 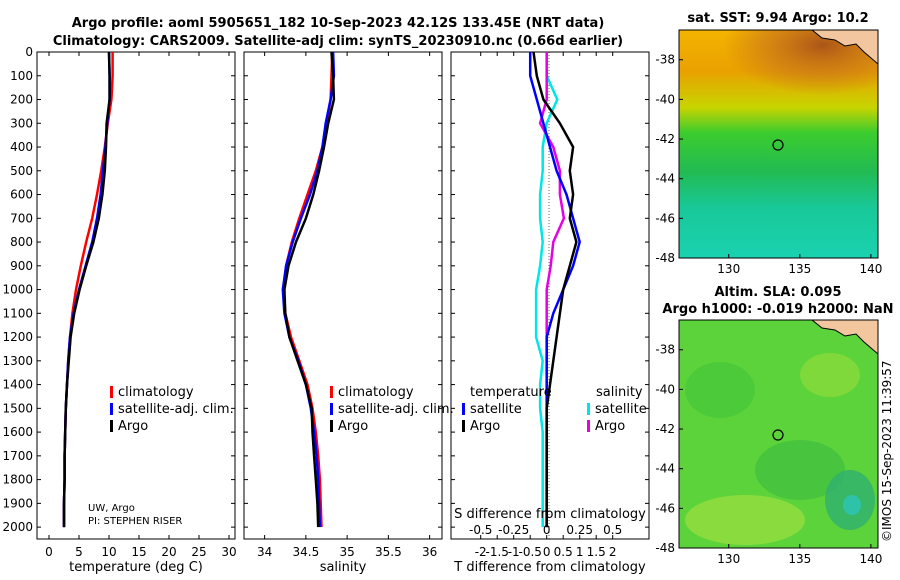 What do you see at coordinates (17, 432) in the screenshot?
I see `y-tick-label: 1600` at bounding box center [17, 432].